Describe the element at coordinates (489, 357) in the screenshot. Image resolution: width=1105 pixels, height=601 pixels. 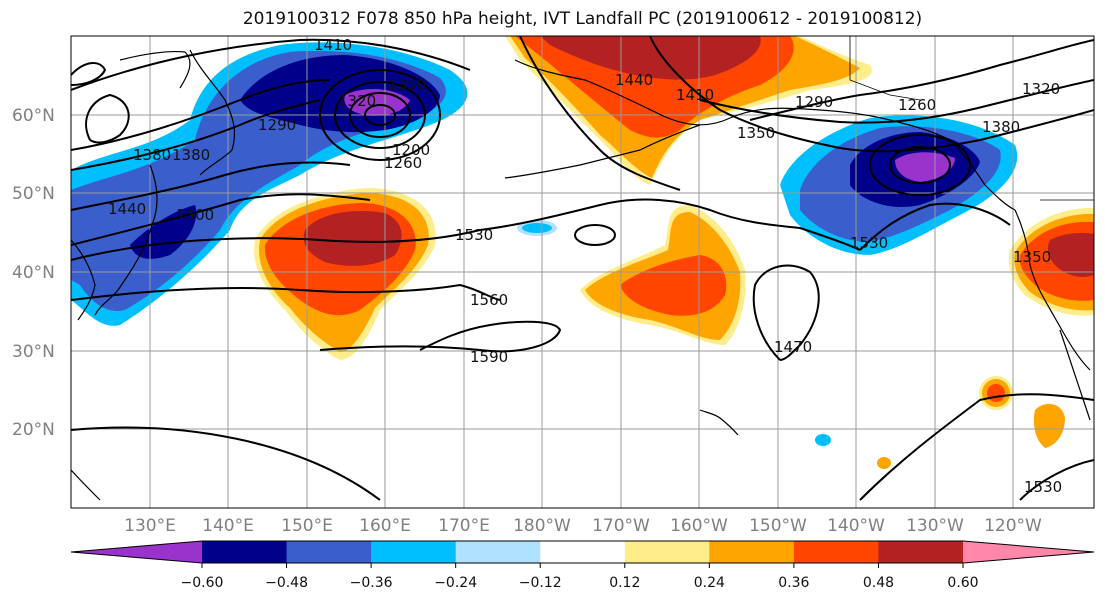
I see `contour-label: 1590` at that location.